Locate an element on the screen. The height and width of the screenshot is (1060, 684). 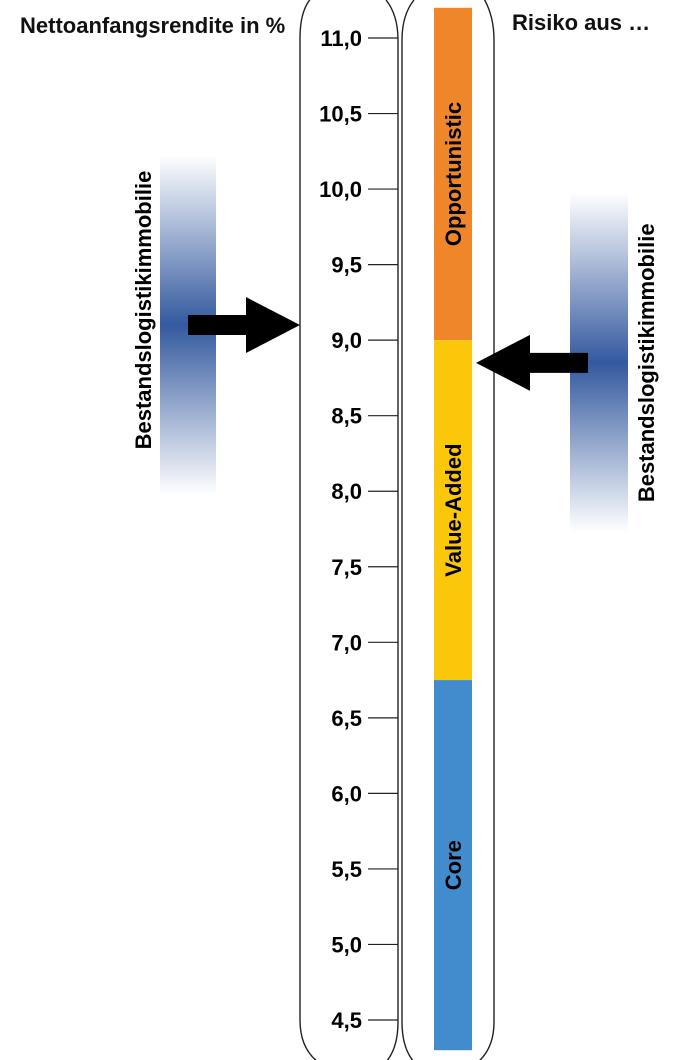
marker-label-left: Bestandslogistikimmobilie is located at coordinates (143, 310).